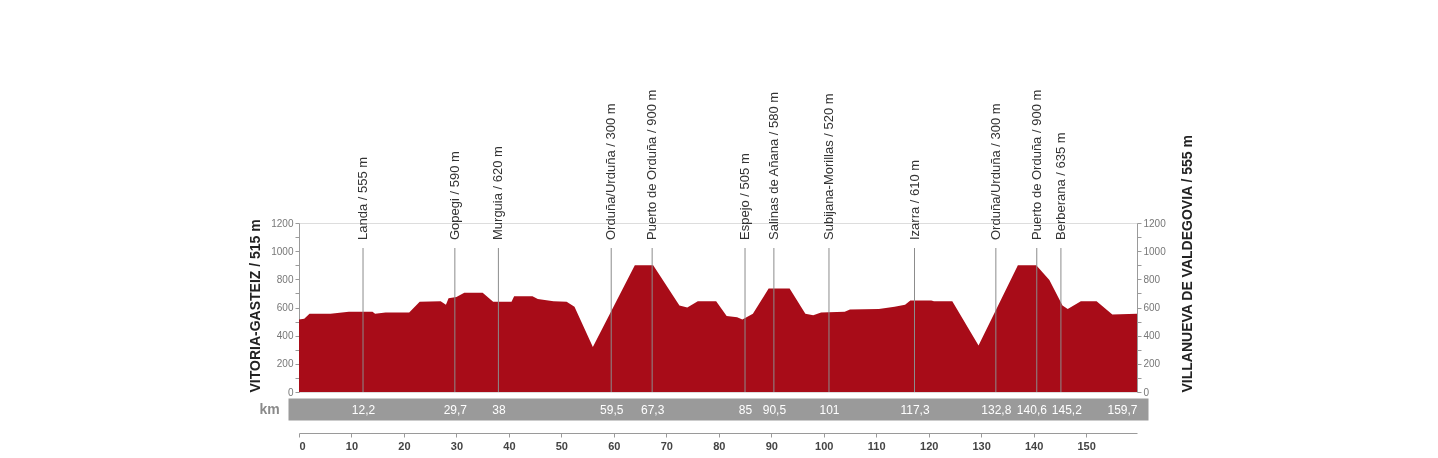 The height and width of the screenshot is (458, 1438). What do you see at coordinates (498, 193) in the screenshot?
I see `ref-line-label: Murguia / 620 m` at bounding box center [498, 193].